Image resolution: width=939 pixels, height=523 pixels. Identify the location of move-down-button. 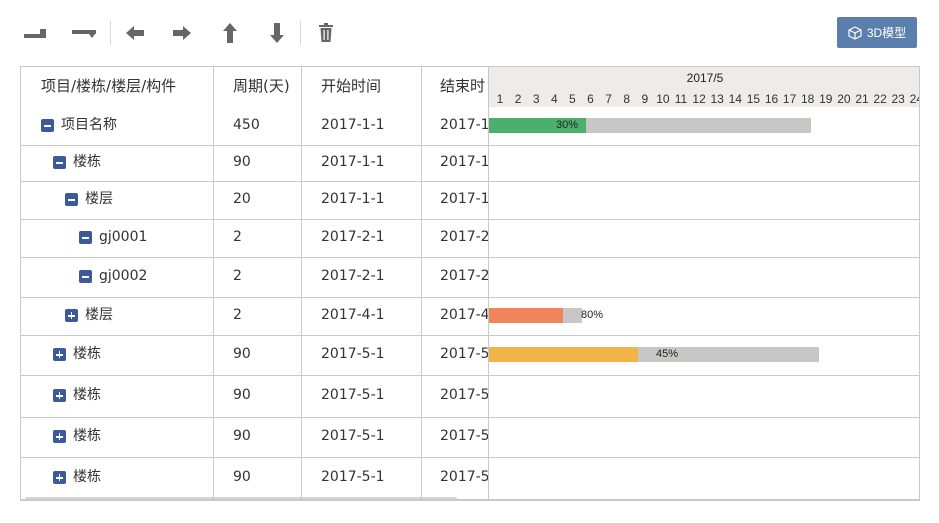
(277, 33).